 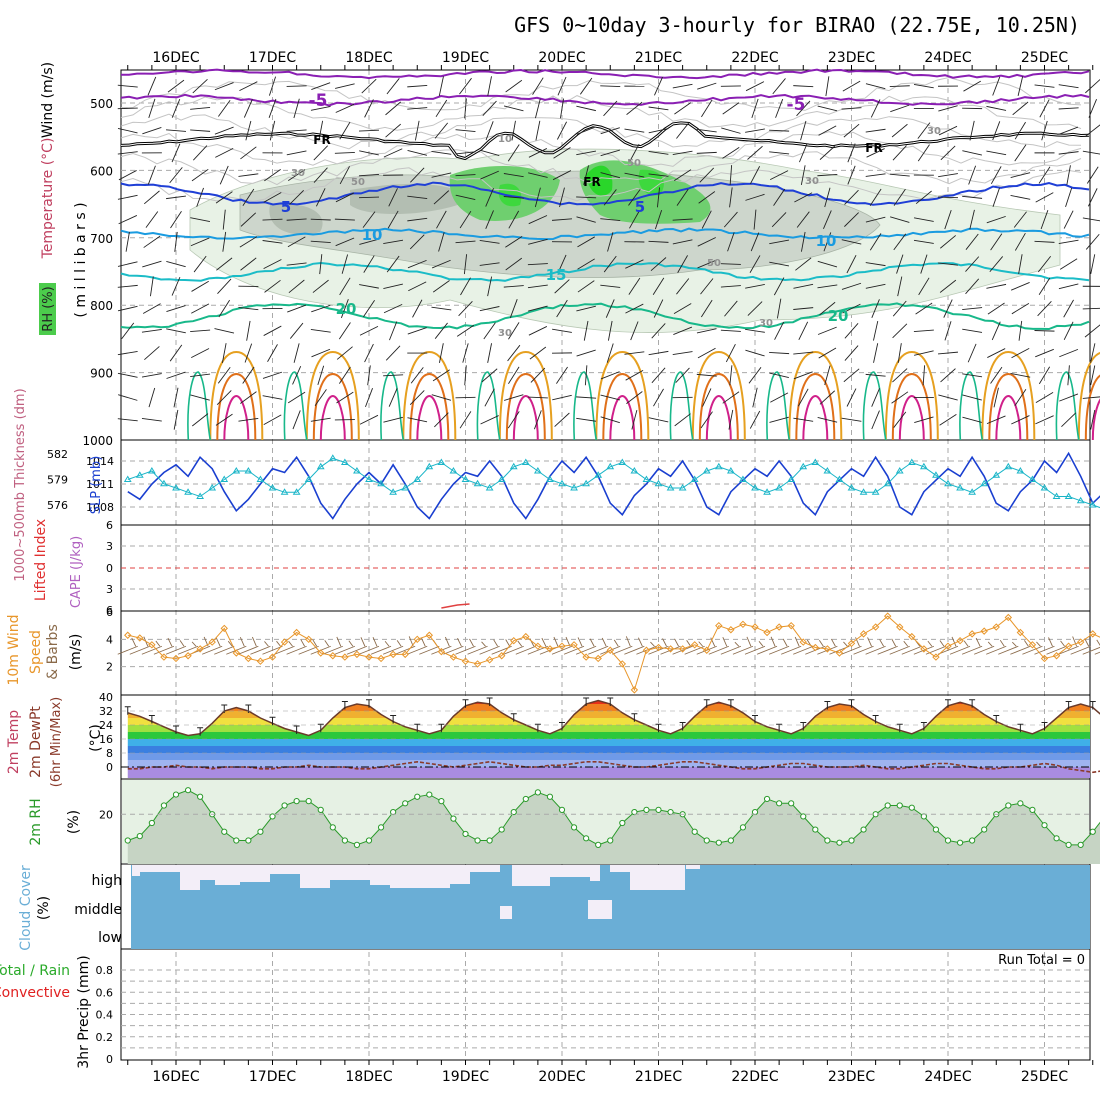 What do you see at coordinates (613, 483) in the screenshot?
I see `thickness-series-line` at bounding box center [613, 483].